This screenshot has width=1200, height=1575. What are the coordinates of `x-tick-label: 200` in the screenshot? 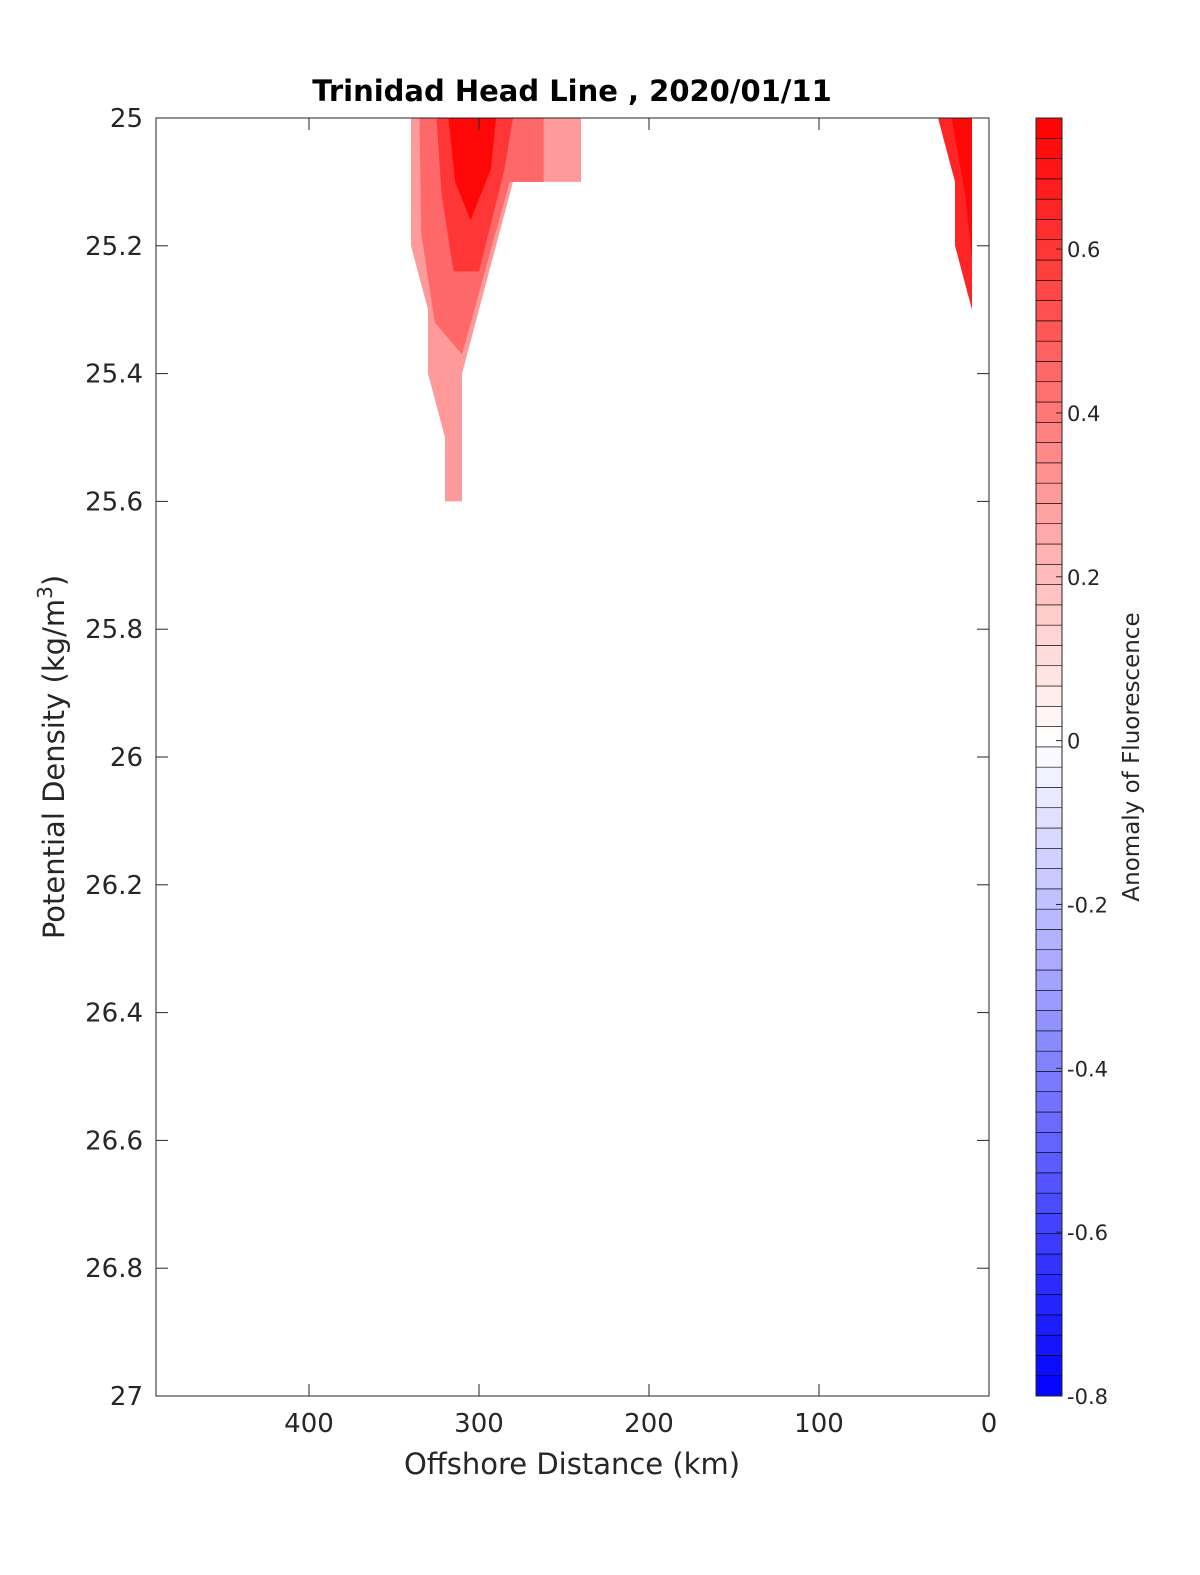 It's located at (649, 1424).